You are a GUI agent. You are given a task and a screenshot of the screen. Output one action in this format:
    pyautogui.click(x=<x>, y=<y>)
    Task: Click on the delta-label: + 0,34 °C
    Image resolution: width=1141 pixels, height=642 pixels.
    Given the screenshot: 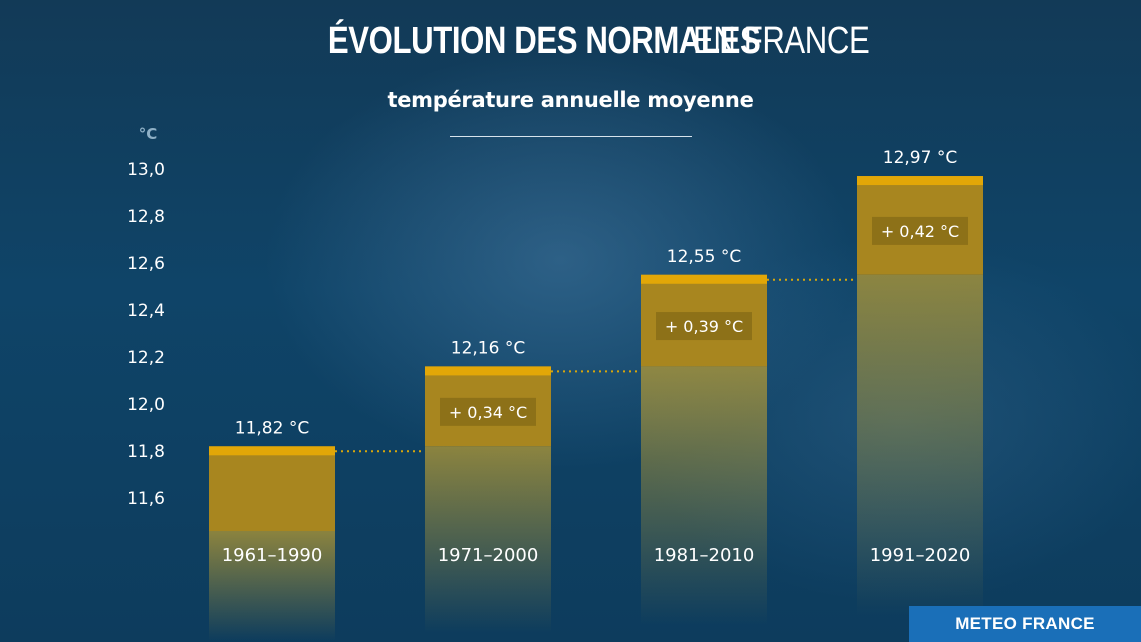 What is the action you would take?
    pyautogui.click(x=488, y=412)
    